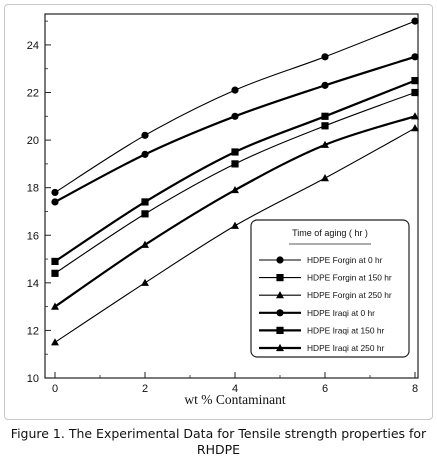  What do you see at coordinates (33, 331) in the screenshot?
I see `y-tick-label: 12` at bounding box center [33, 331].